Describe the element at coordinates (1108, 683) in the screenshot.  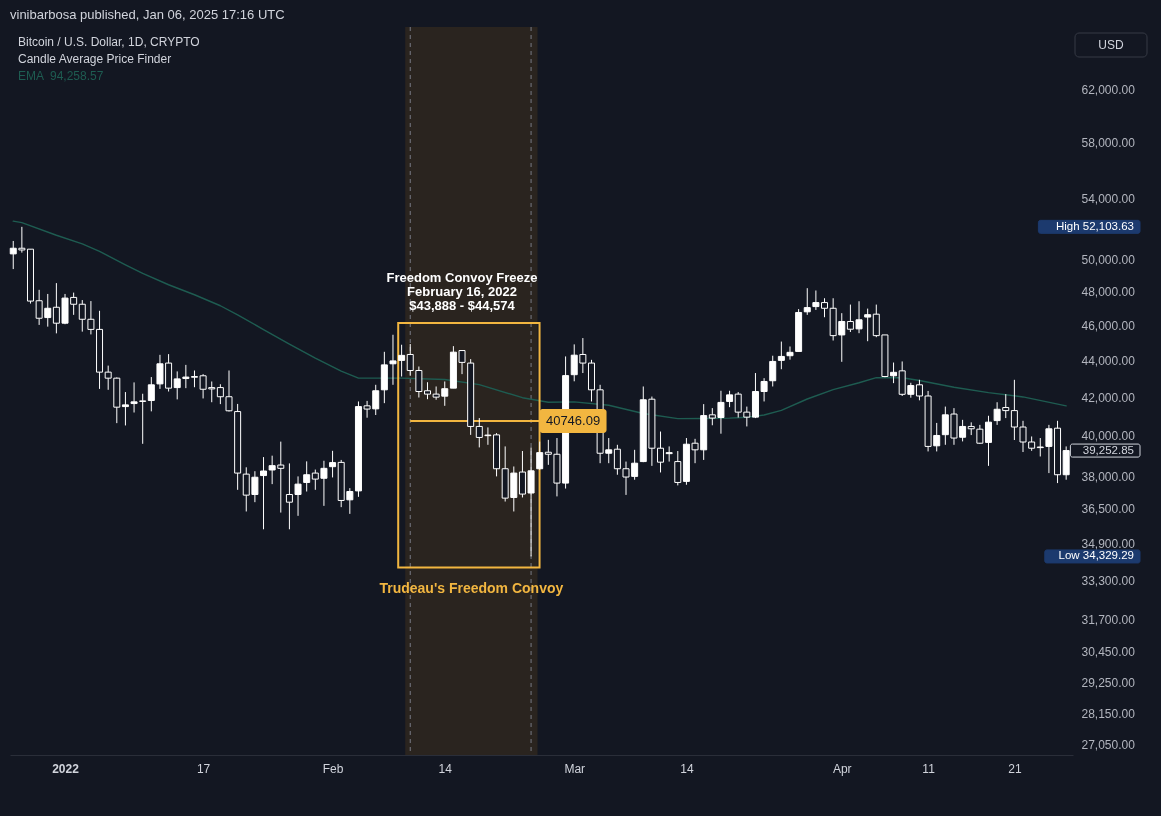
I see `y-tick-label: 29,250.00` at that location.